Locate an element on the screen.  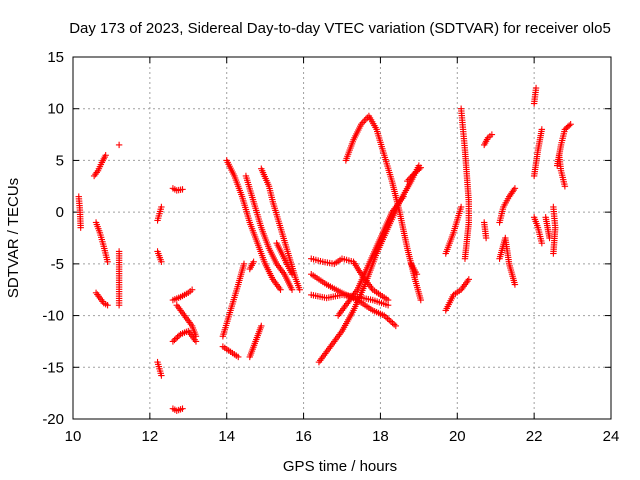
y-tick-label: 15 is located at coordinates (55, 57).